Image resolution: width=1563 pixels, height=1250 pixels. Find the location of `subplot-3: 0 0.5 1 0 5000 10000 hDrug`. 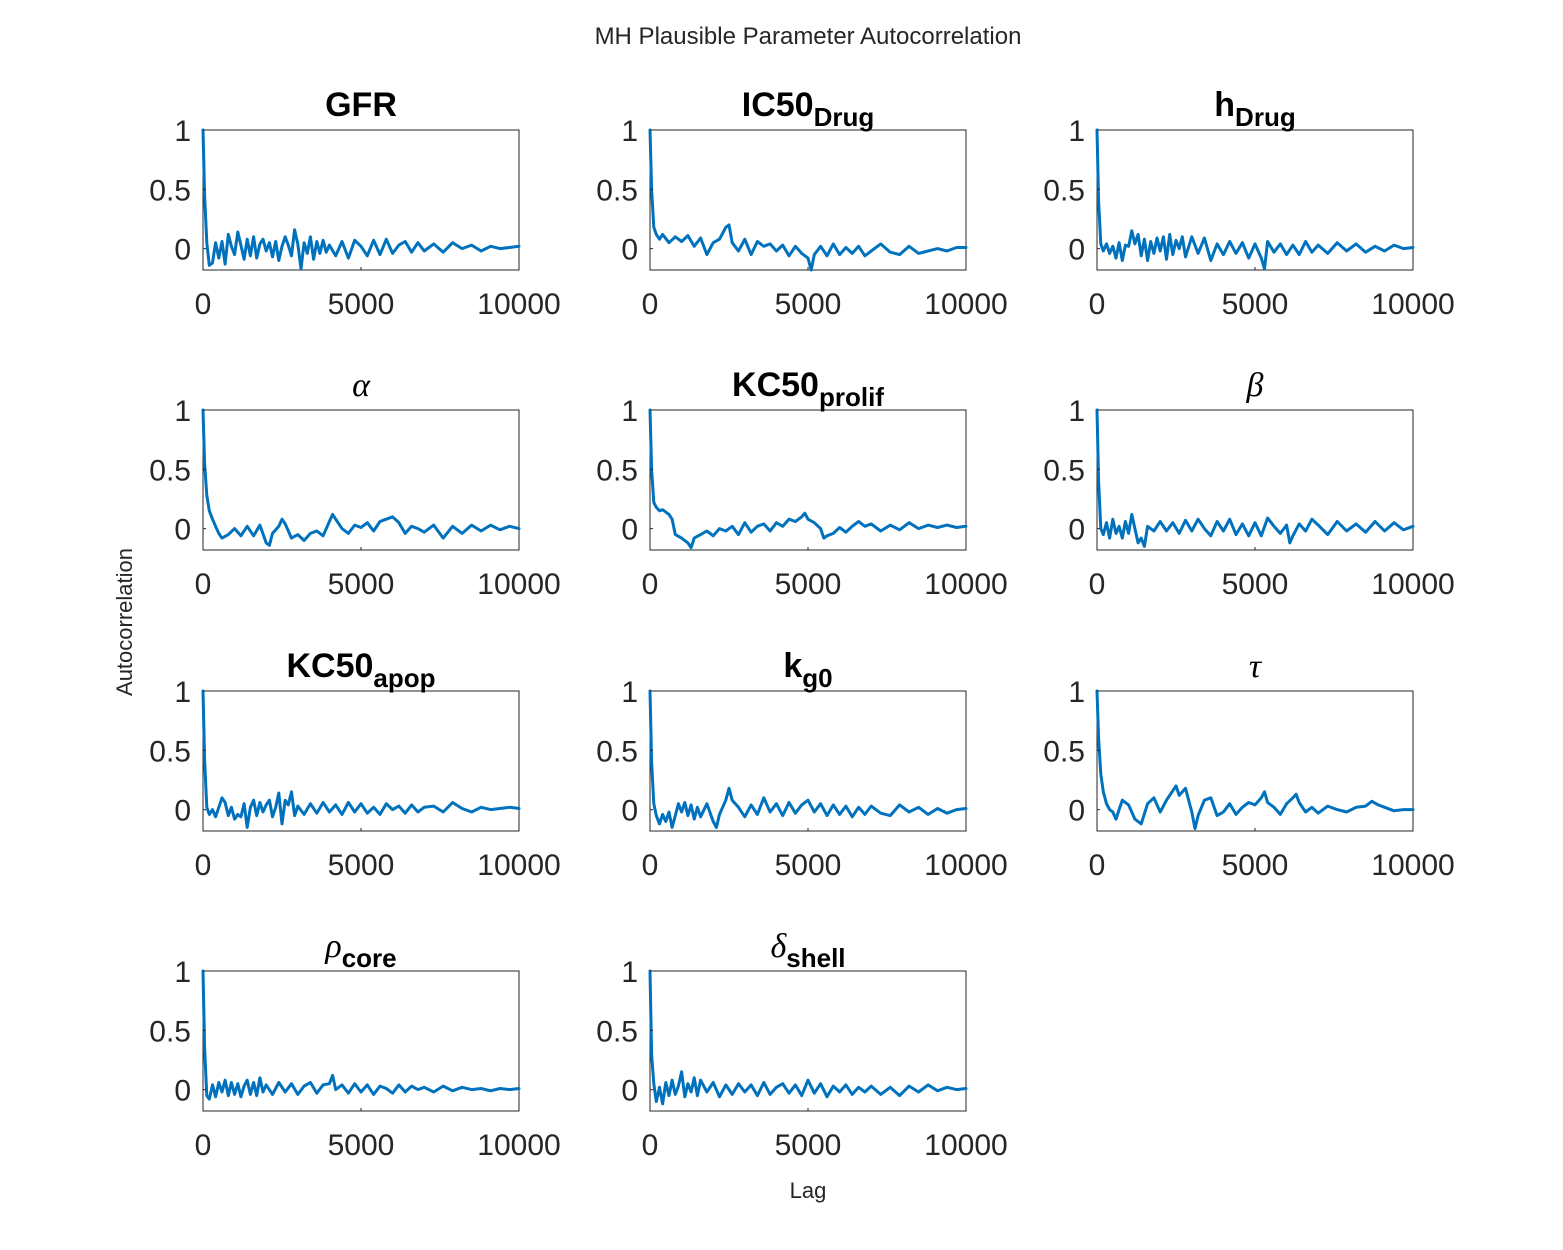

subplot-3: 0 0.5 1 0 5000 10000 hDrug is located at coordinates (1248, 203).